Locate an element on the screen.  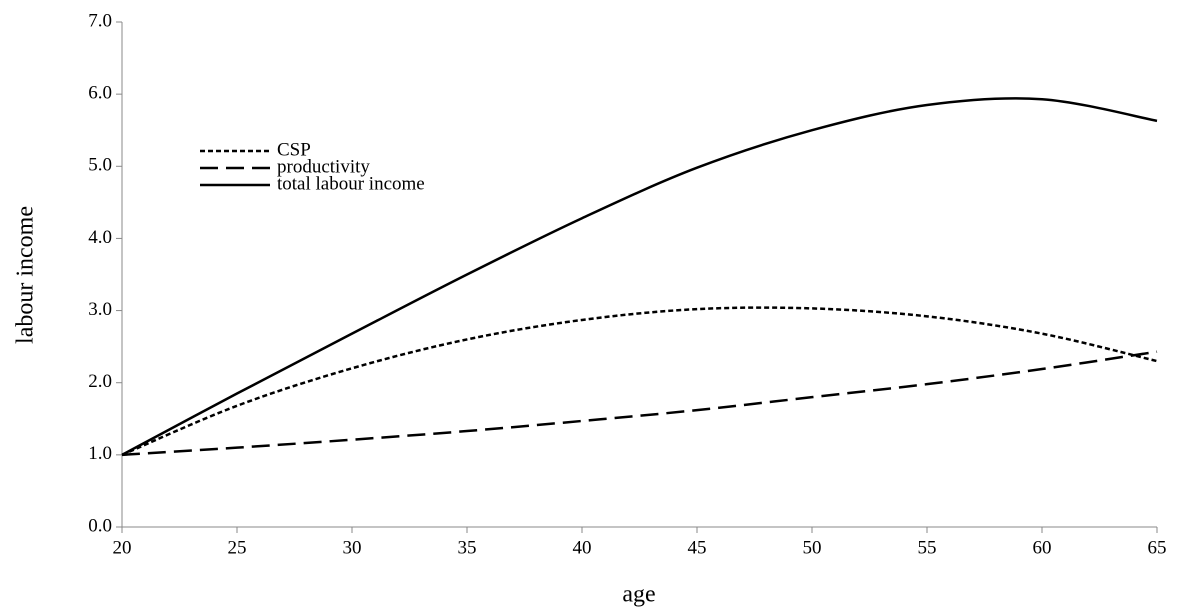
legend-label: productivity is located at coordinates (323, 166).